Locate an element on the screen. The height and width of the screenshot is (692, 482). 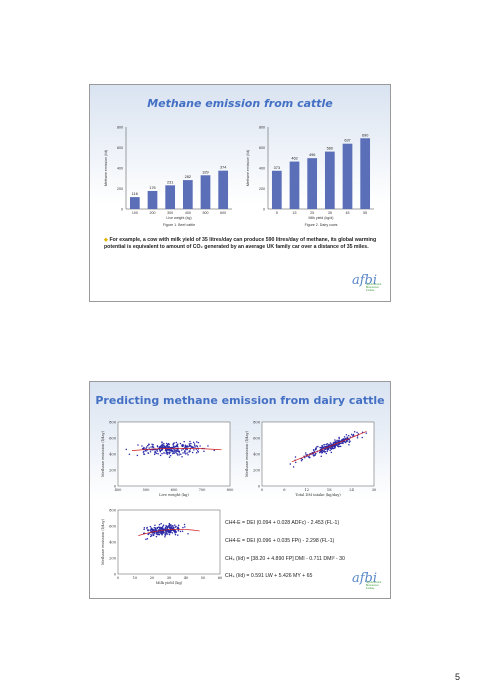
afbi-logo: afbi Agri-Food and Biosciences Institute is located at coordinates (368, 284).